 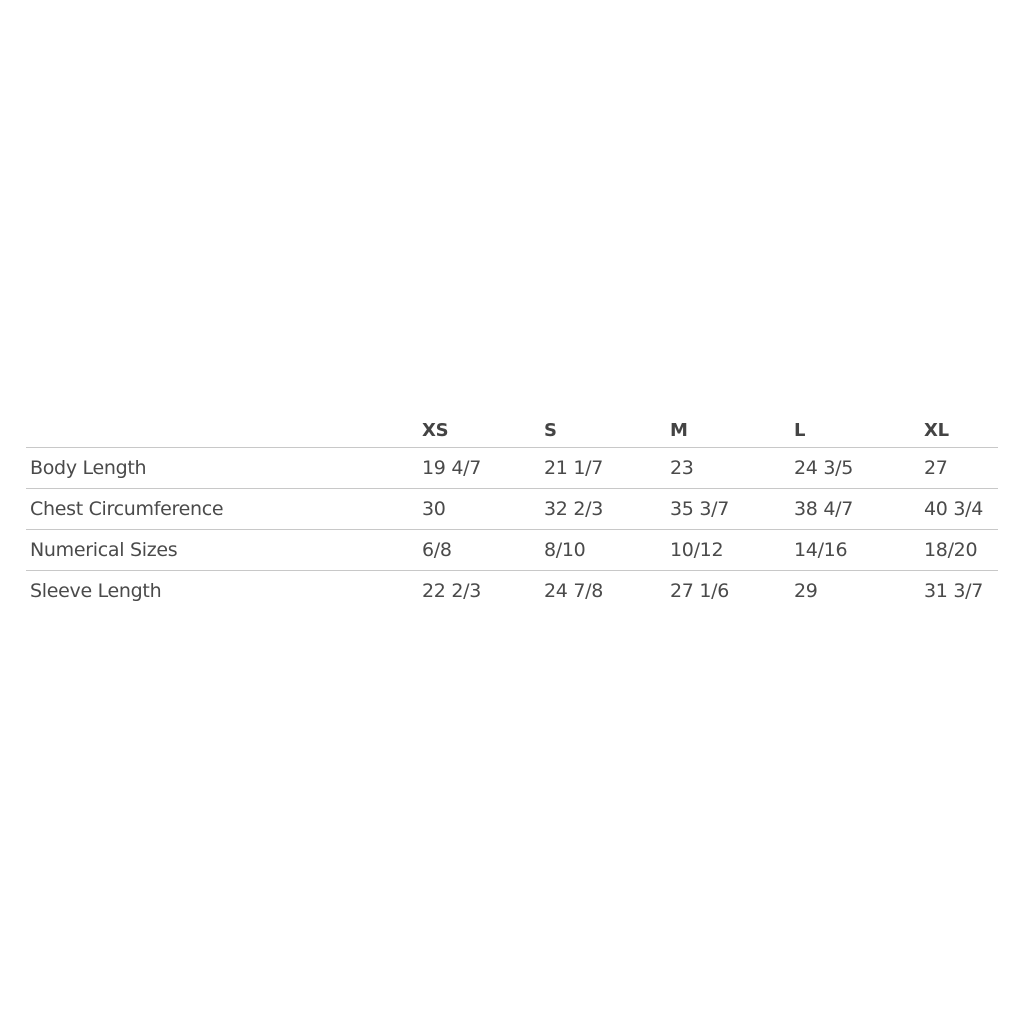 What do you see at coordinates (936, 468) in the screenshot?
I see `table-cell: 27` at bounding box center [936, 468].